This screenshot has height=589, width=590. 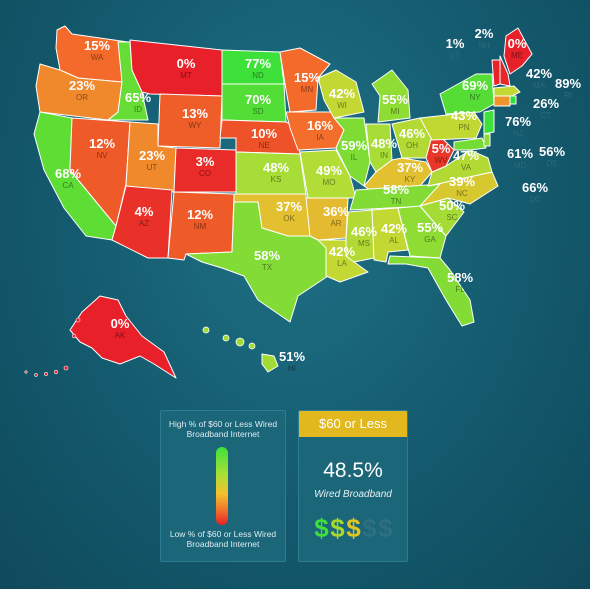 What do you see at coordinates (353, 486) in the screenshot?
I see `summary-card: $60 or Less 48.5% Wired Broadband $$$$$` at bounding box center [353, 486].